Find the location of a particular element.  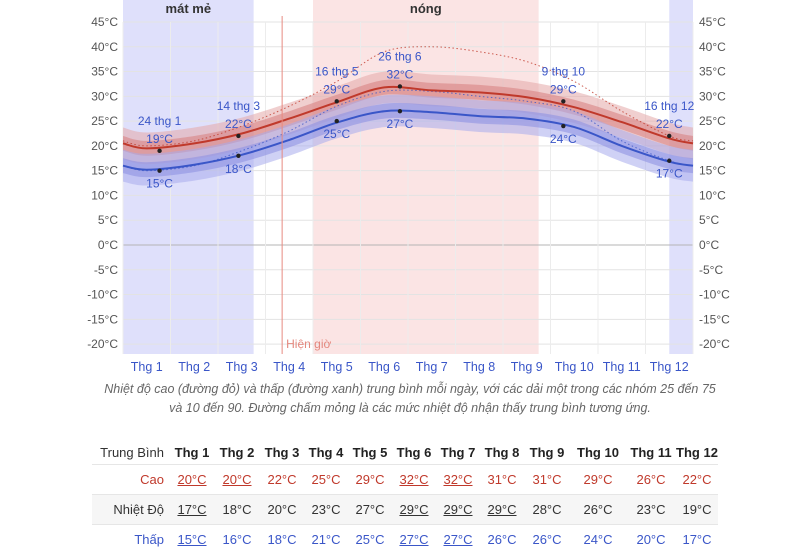

annotation-value: 15°C is located at coordinates (159, 184).